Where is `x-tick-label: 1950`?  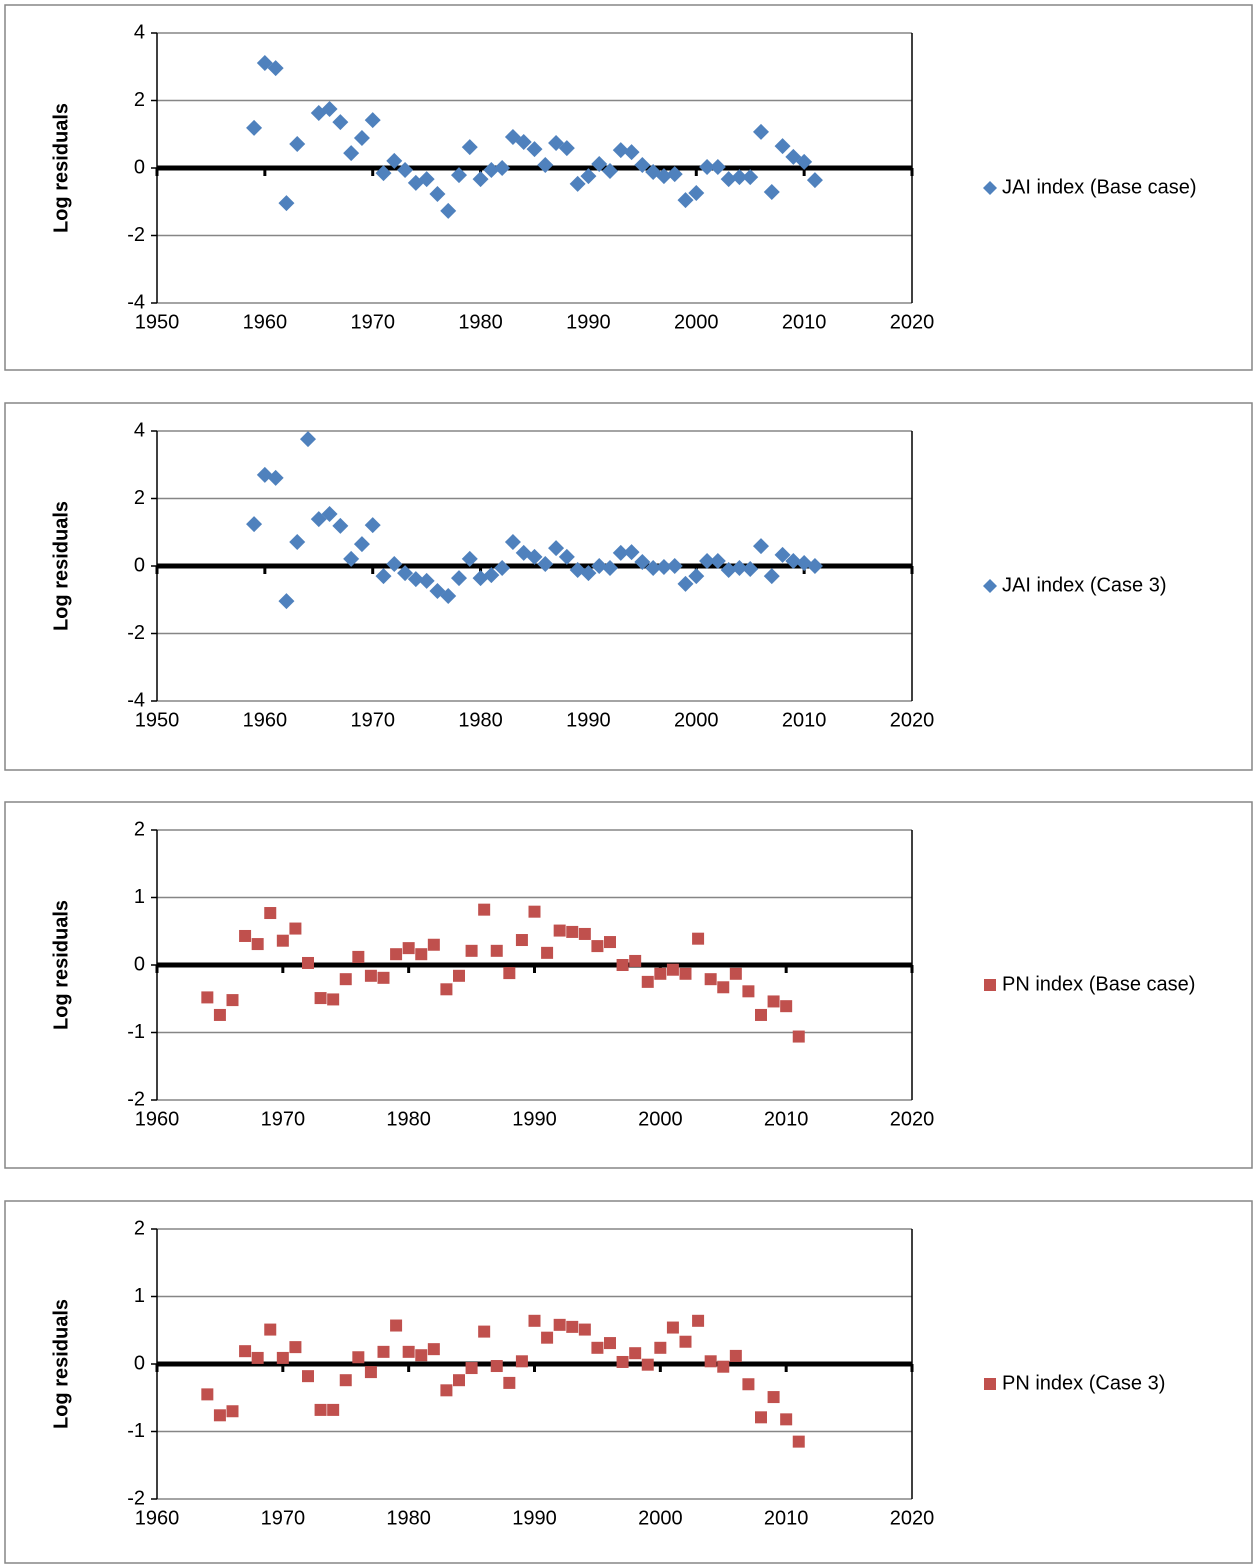
x-tick-label: 1950 is located at coordinates (157, 720).